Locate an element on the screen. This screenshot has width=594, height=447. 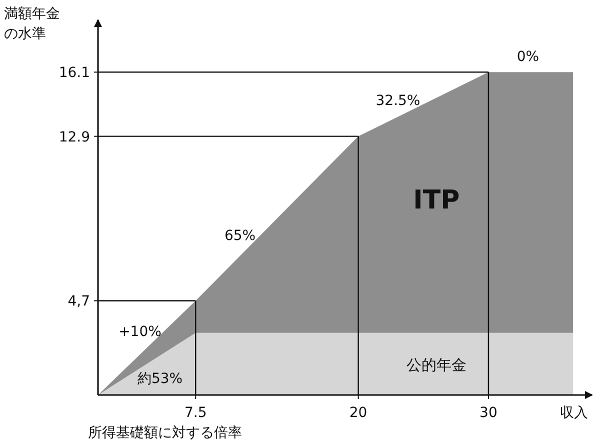
text: 収入 is located at coordinates (574, 413).